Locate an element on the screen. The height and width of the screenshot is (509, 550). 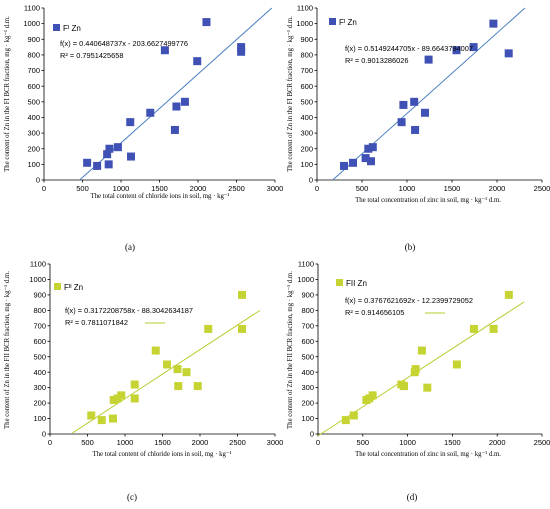
panel-label: (a) is located at coordinates (130, 247).